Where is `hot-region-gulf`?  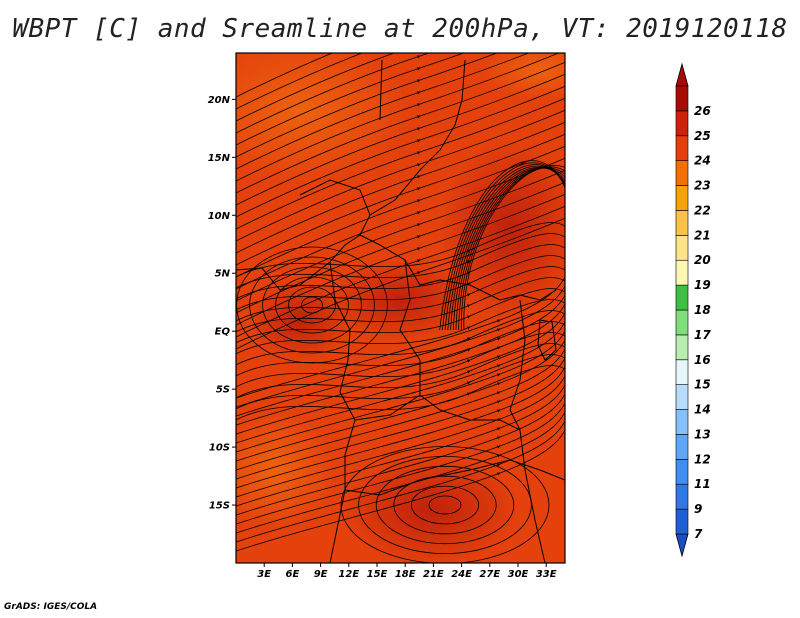 hot-region-gulf is located at coordinates (300, 320).